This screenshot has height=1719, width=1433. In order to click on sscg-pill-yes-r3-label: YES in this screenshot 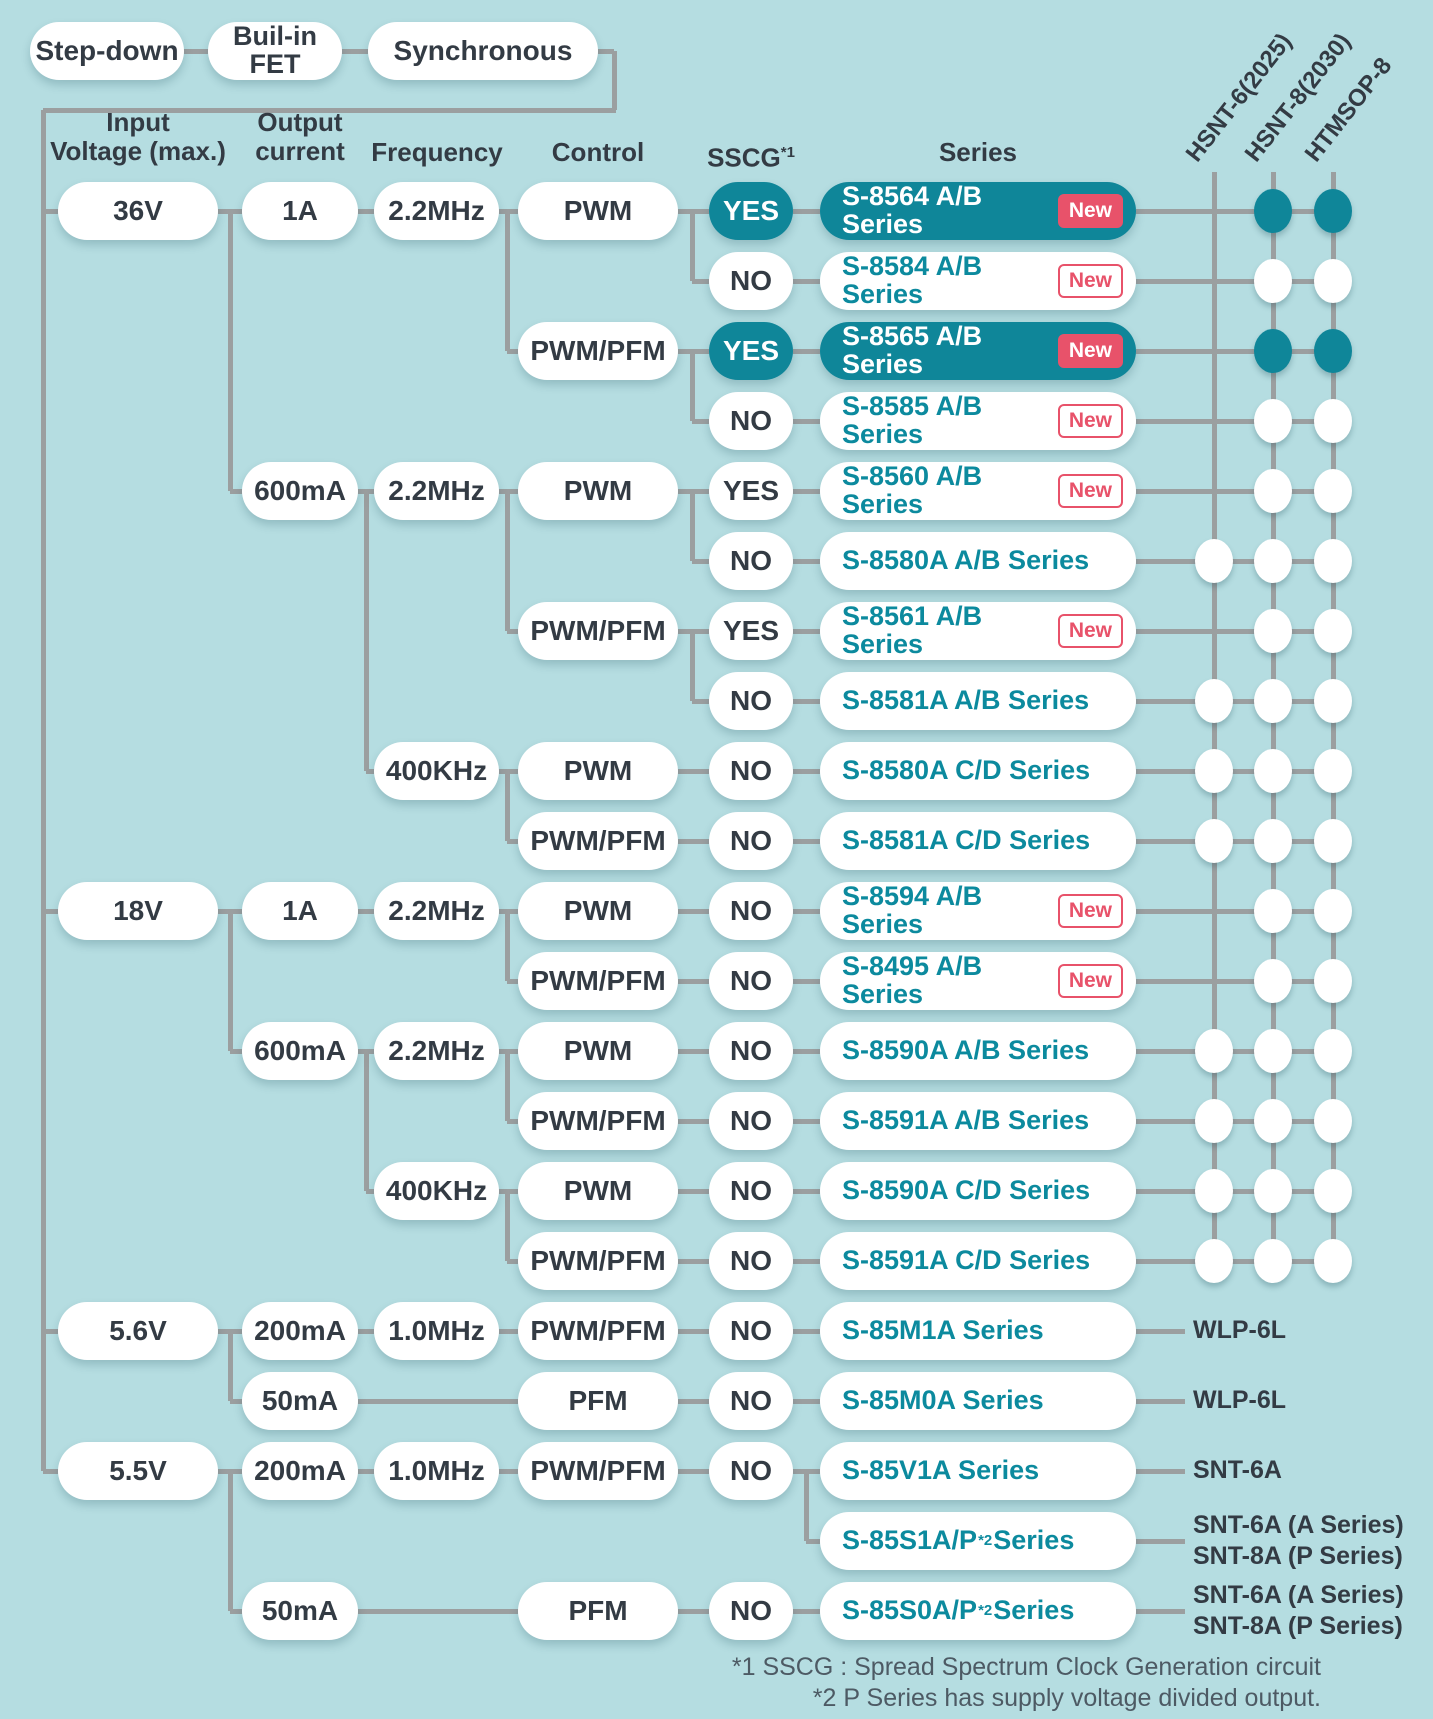, I will do `click(751, 350)`.